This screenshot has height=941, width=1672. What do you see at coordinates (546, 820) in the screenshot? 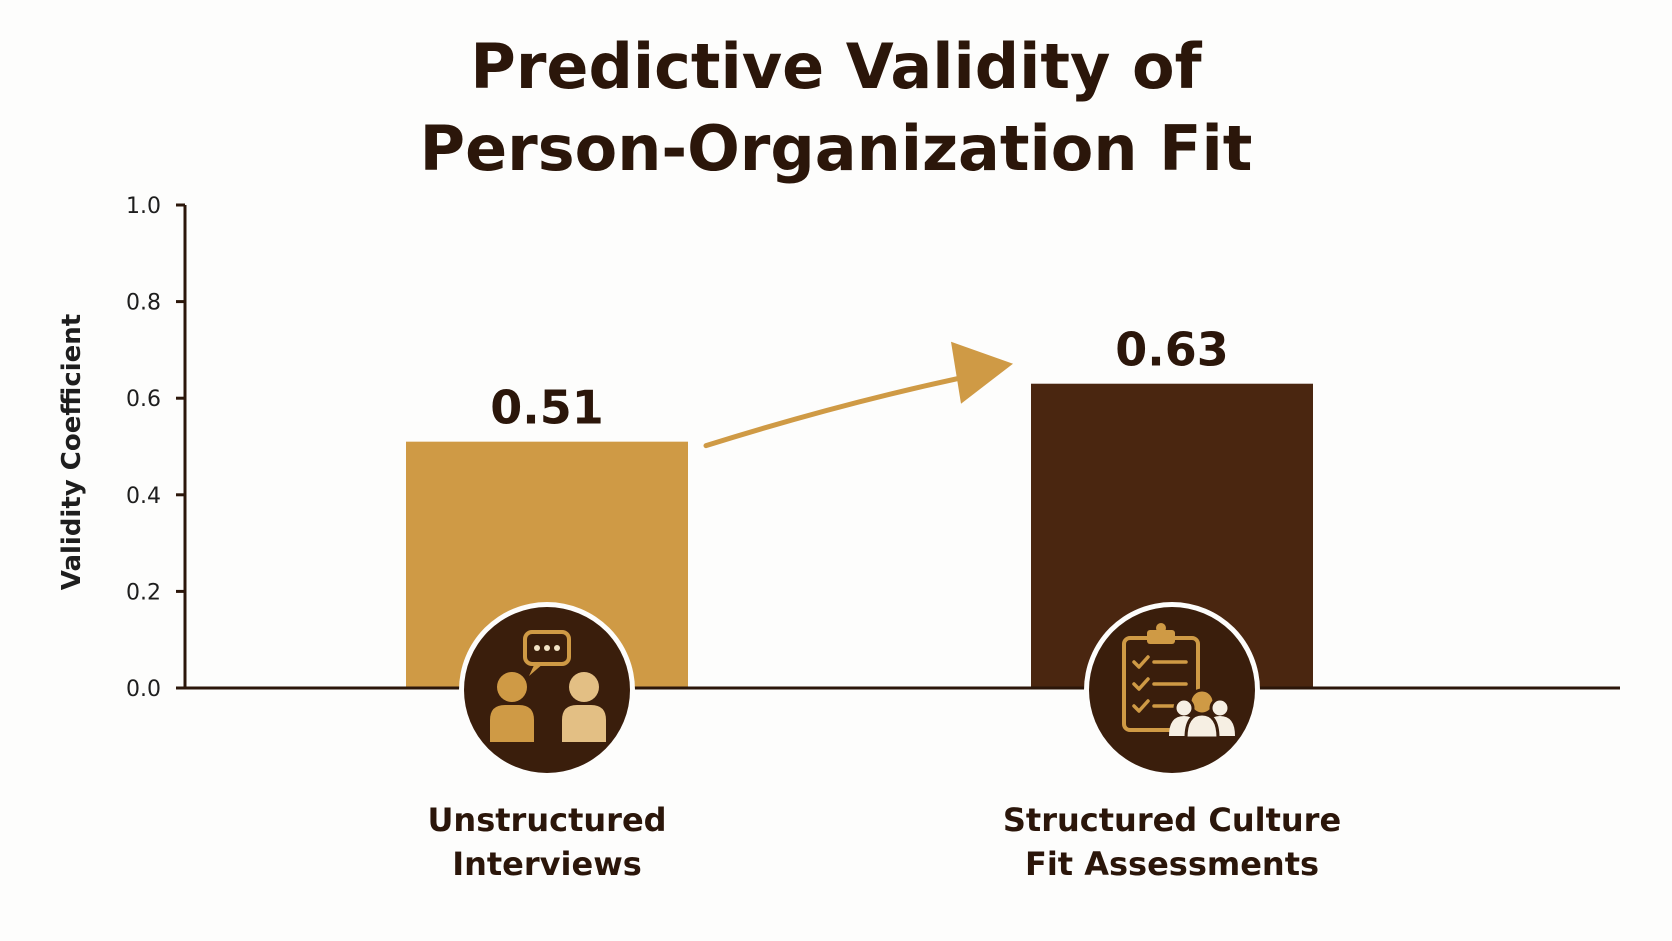
I see `category-label-1-line-1: Unstructured` at bounding box center [546, 820].